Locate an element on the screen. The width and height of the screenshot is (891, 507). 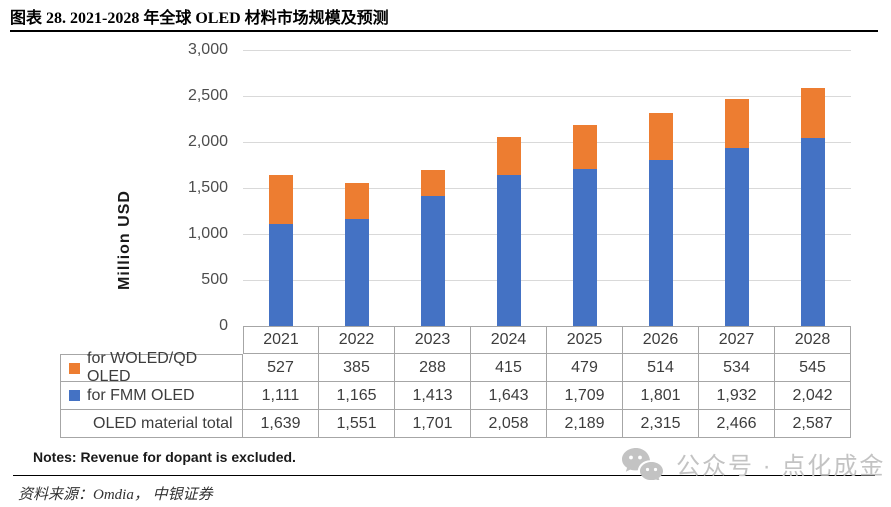
table-cell: 479 is located at coordinates (585, 368).